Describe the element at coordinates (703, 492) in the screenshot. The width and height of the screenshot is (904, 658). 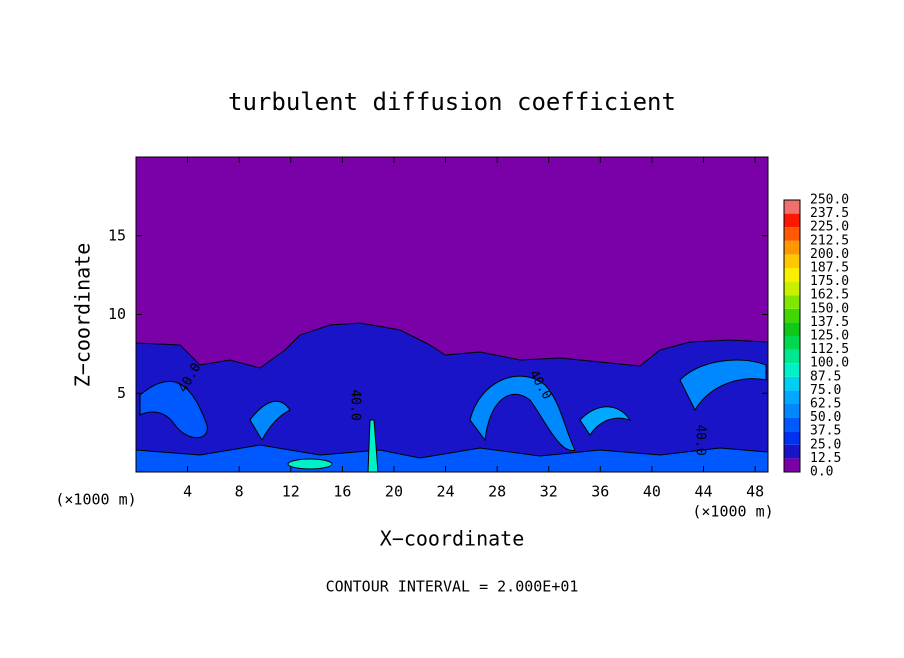
I see `x-tick-label: 44` at that location.